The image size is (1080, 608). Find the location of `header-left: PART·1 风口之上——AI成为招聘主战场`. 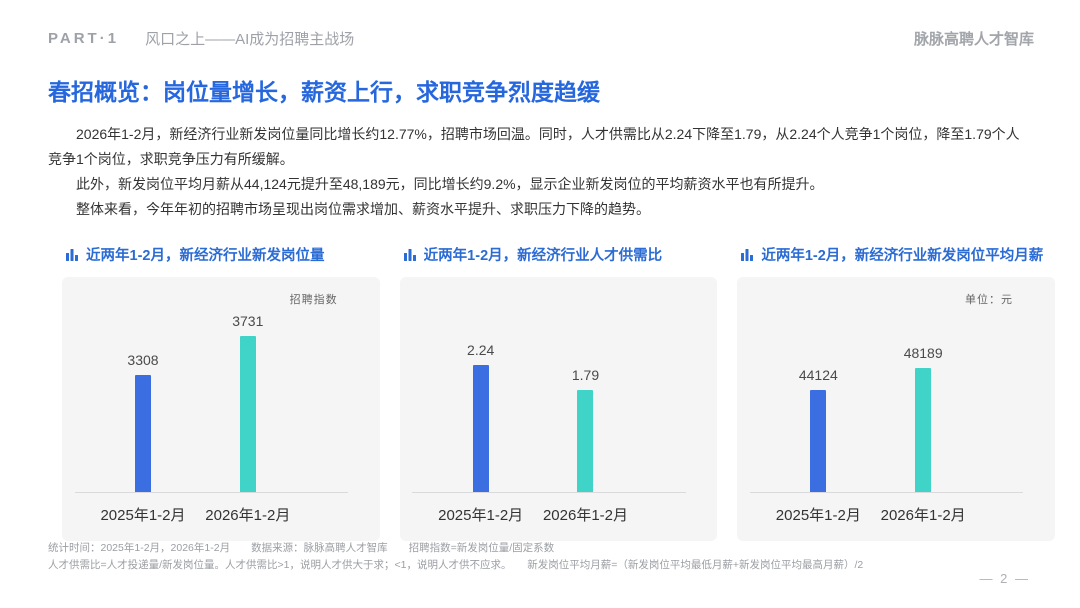

header-left: PART·1 风口之上——AI成为招聘主战场 is located at coordinates (201, 38).